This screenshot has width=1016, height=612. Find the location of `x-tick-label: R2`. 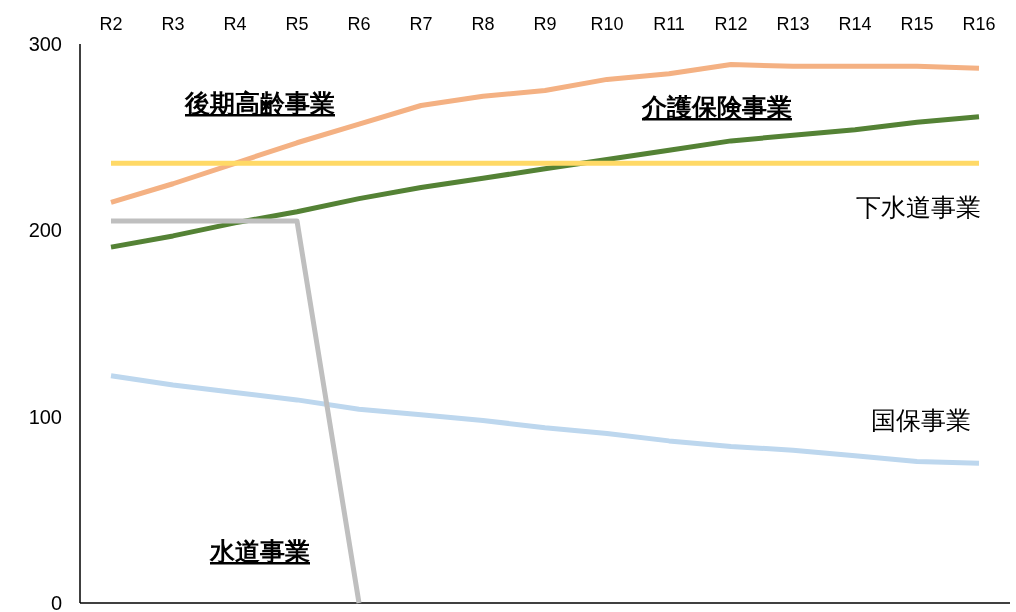

x-tick-label: R2 is located at coordinates (111, 24).